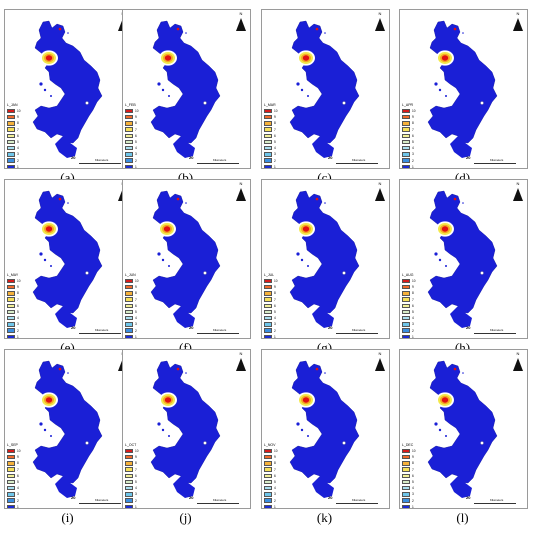 Image resolution: width=550 pixels, height=543 pixels. What do you see at coordinates (131, 445) in the screenshot?
I see `legend-title: L_OCT` at bounding box center [131, 445].